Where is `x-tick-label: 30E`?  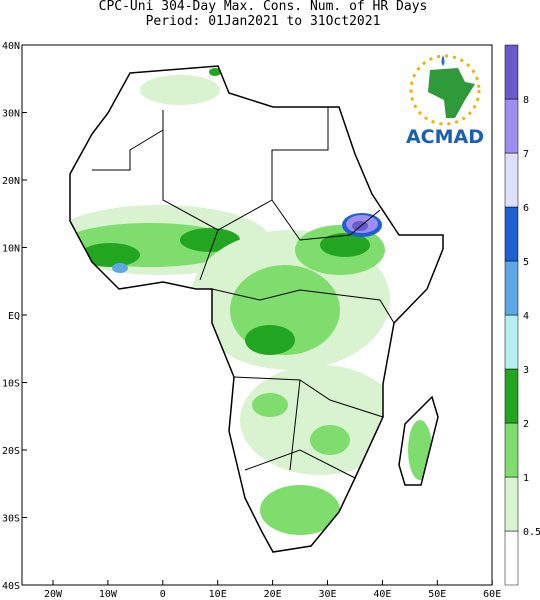
x-tick-label: 30E is located at coordinates (327, 594).